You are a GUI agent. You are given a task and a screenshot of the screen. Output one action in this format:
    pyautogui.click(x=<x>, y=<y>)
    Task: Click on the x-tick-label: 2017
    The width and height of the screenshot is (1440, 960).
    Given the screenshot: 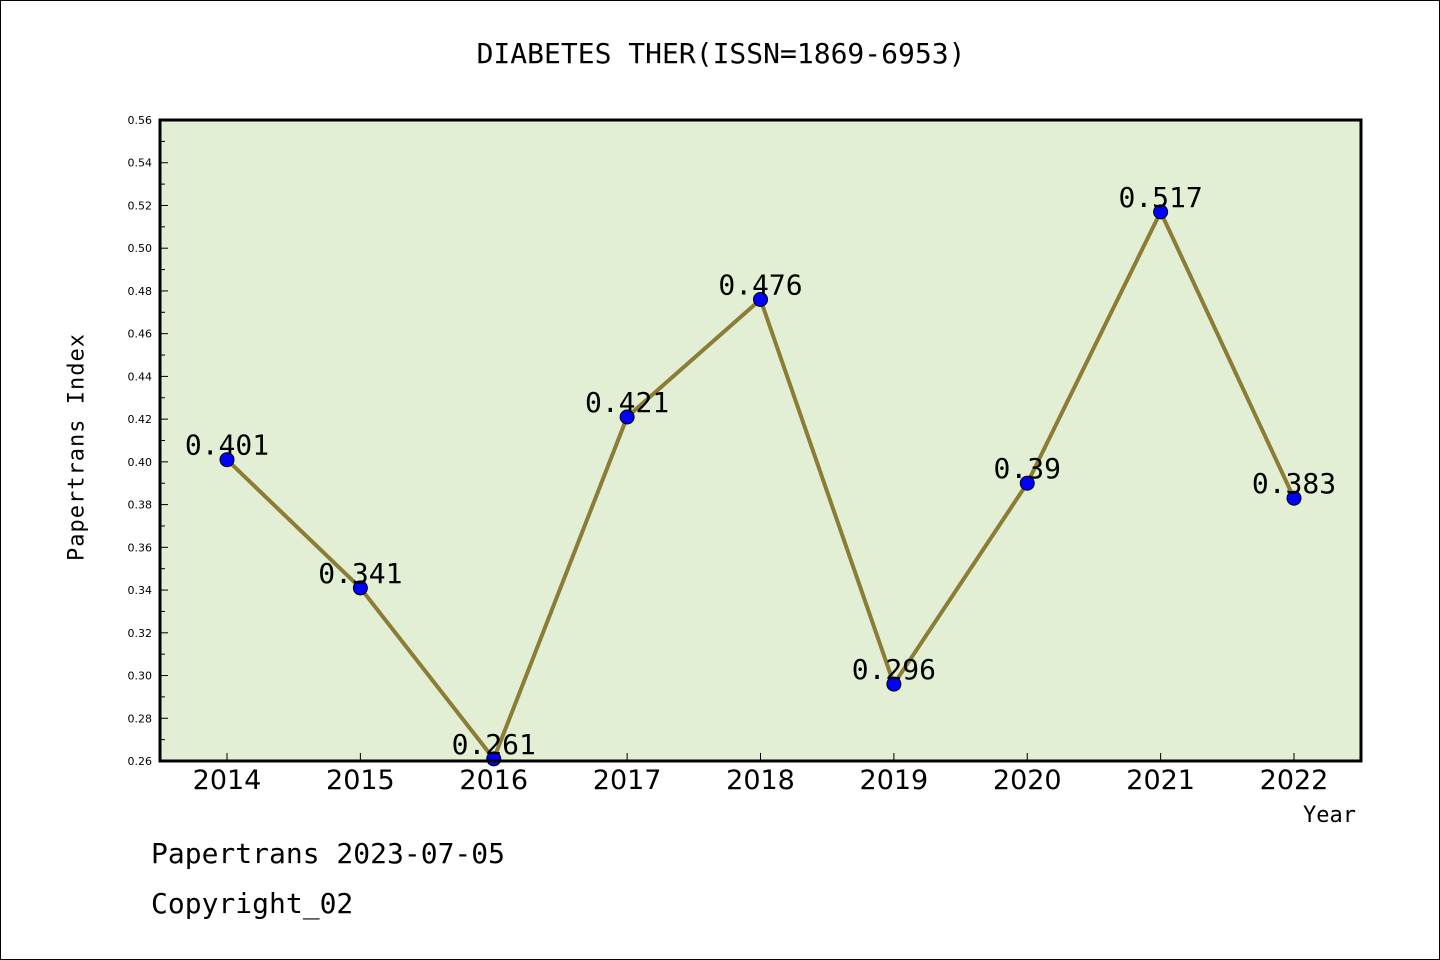 What is the action you would take?
    pyautogui.click(x=627, y=780)
    